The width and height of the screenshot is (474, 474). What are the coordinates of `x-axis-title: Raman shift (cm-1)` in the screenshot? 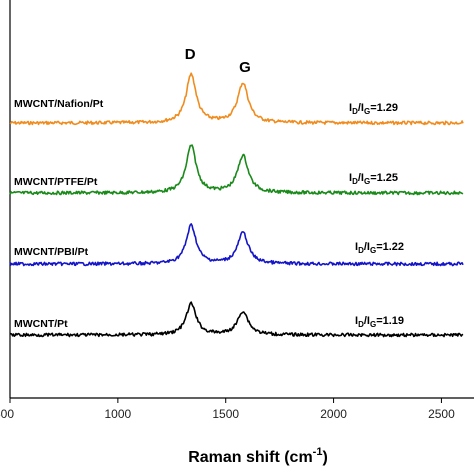 It's located at (258, 456).